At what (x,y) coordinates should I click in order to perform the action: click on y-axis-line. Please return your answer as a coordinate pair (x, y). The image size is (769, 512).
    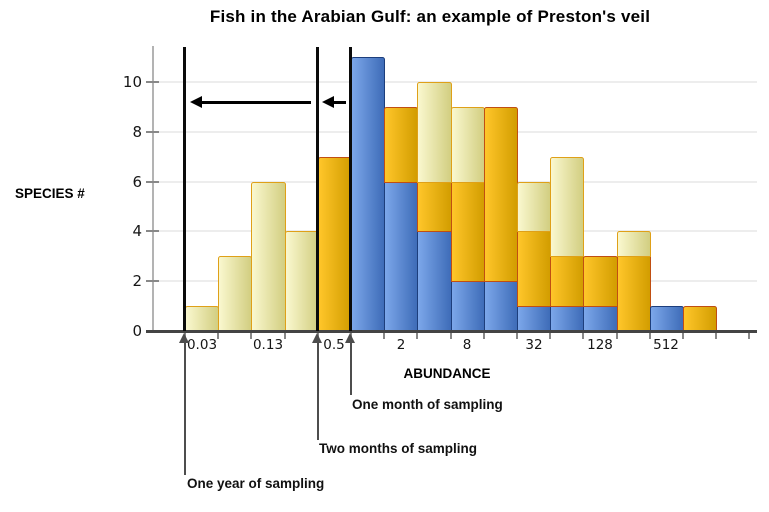
    Looking at the image, I should click on (153, 189).